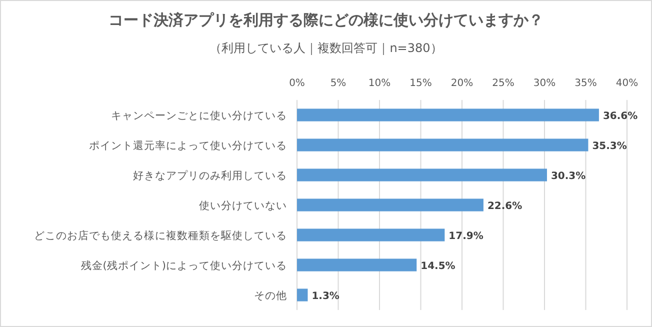  What do you see at coordinates (568, 176) in the screenshot?
I see `data-label: 30.3%` at bounding box center [568, 176].